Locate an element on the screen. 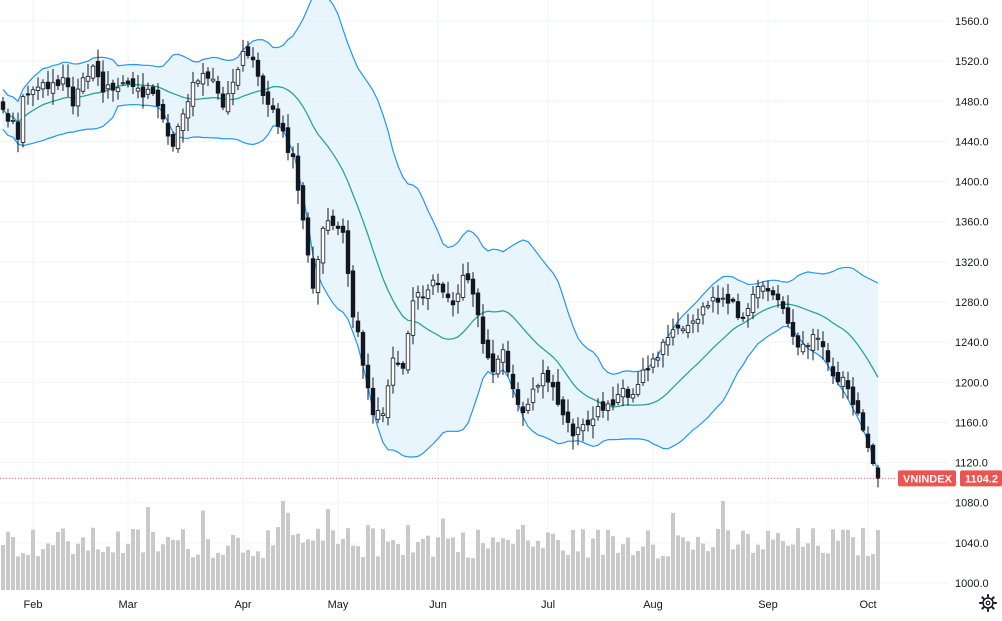  time-axis: Feb Mar Apr May Jun Jul Aug Sep Oct is located at coordinates (450, 605).